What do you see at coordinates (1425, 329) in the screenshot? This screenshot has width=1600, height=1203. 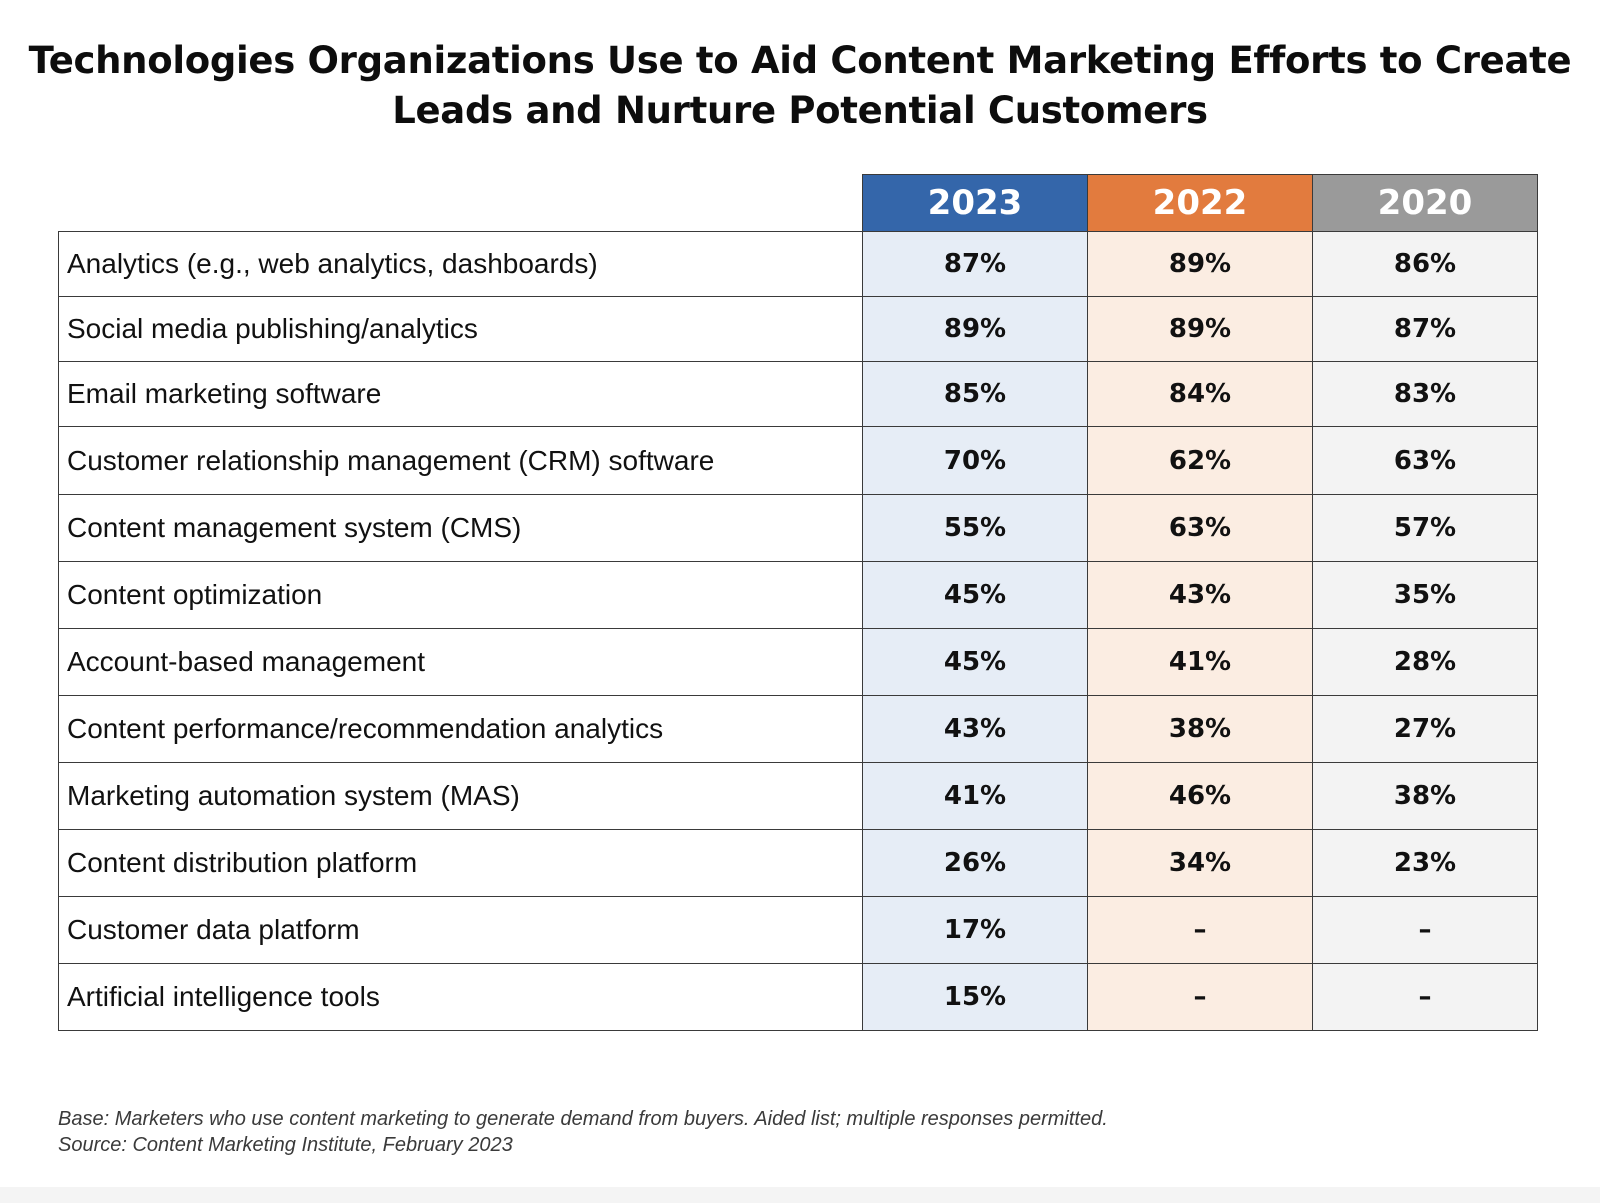 I see `value-cell-2020: 87%` at bounding box center [1425, 329].